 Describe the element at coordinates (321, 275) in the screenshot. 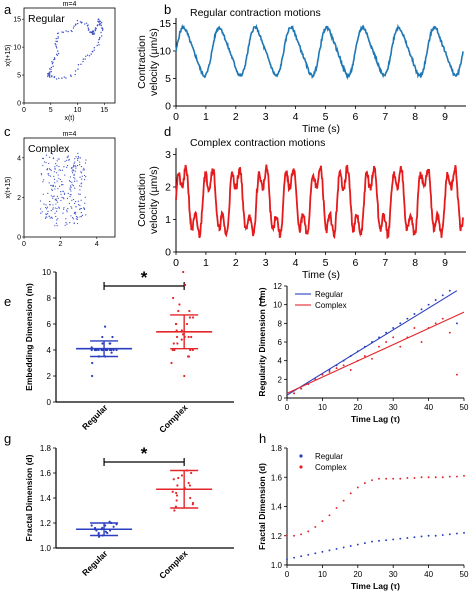

I see `x-axis-label: Time (s)` at that location.